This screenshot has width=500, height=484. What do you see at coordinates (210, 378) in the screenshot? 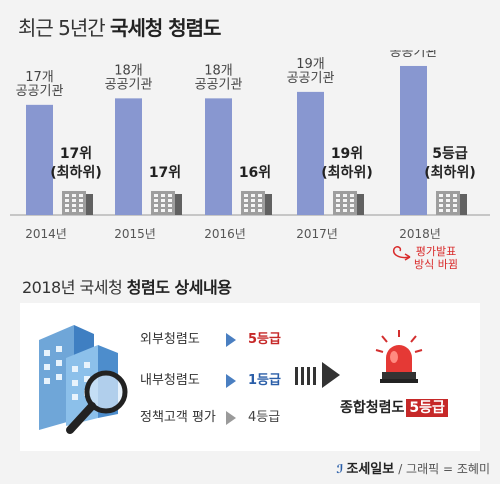
I see `detail-row-internal: 내부청렴도 1등급` at bounding box center [210, 378].